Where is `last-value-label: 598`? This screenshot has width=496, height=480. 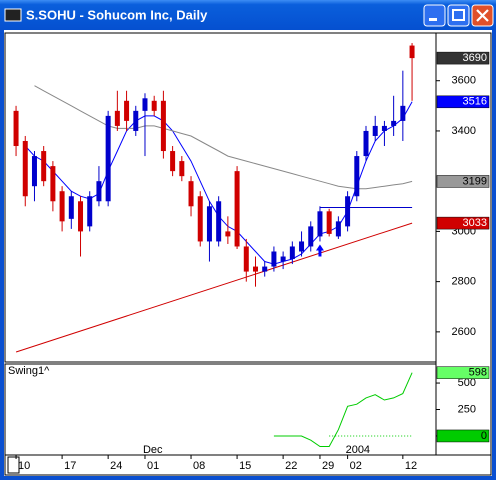 last-value-label: 598 is located at coordinates (478, 373).